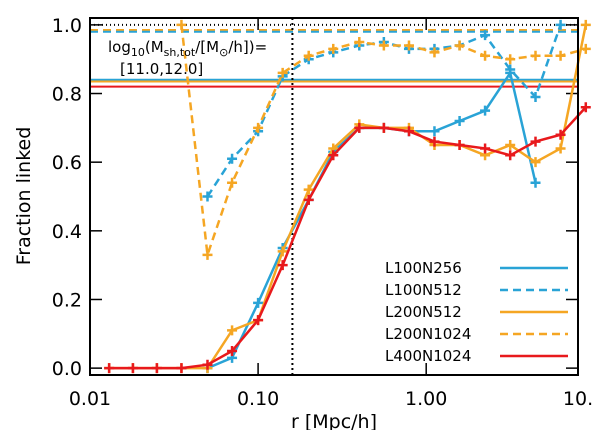  What do you see at coordinates (223, 52) in the screenshot?
I see `annotation-part: ⊙` at bounding box center [223, 52].